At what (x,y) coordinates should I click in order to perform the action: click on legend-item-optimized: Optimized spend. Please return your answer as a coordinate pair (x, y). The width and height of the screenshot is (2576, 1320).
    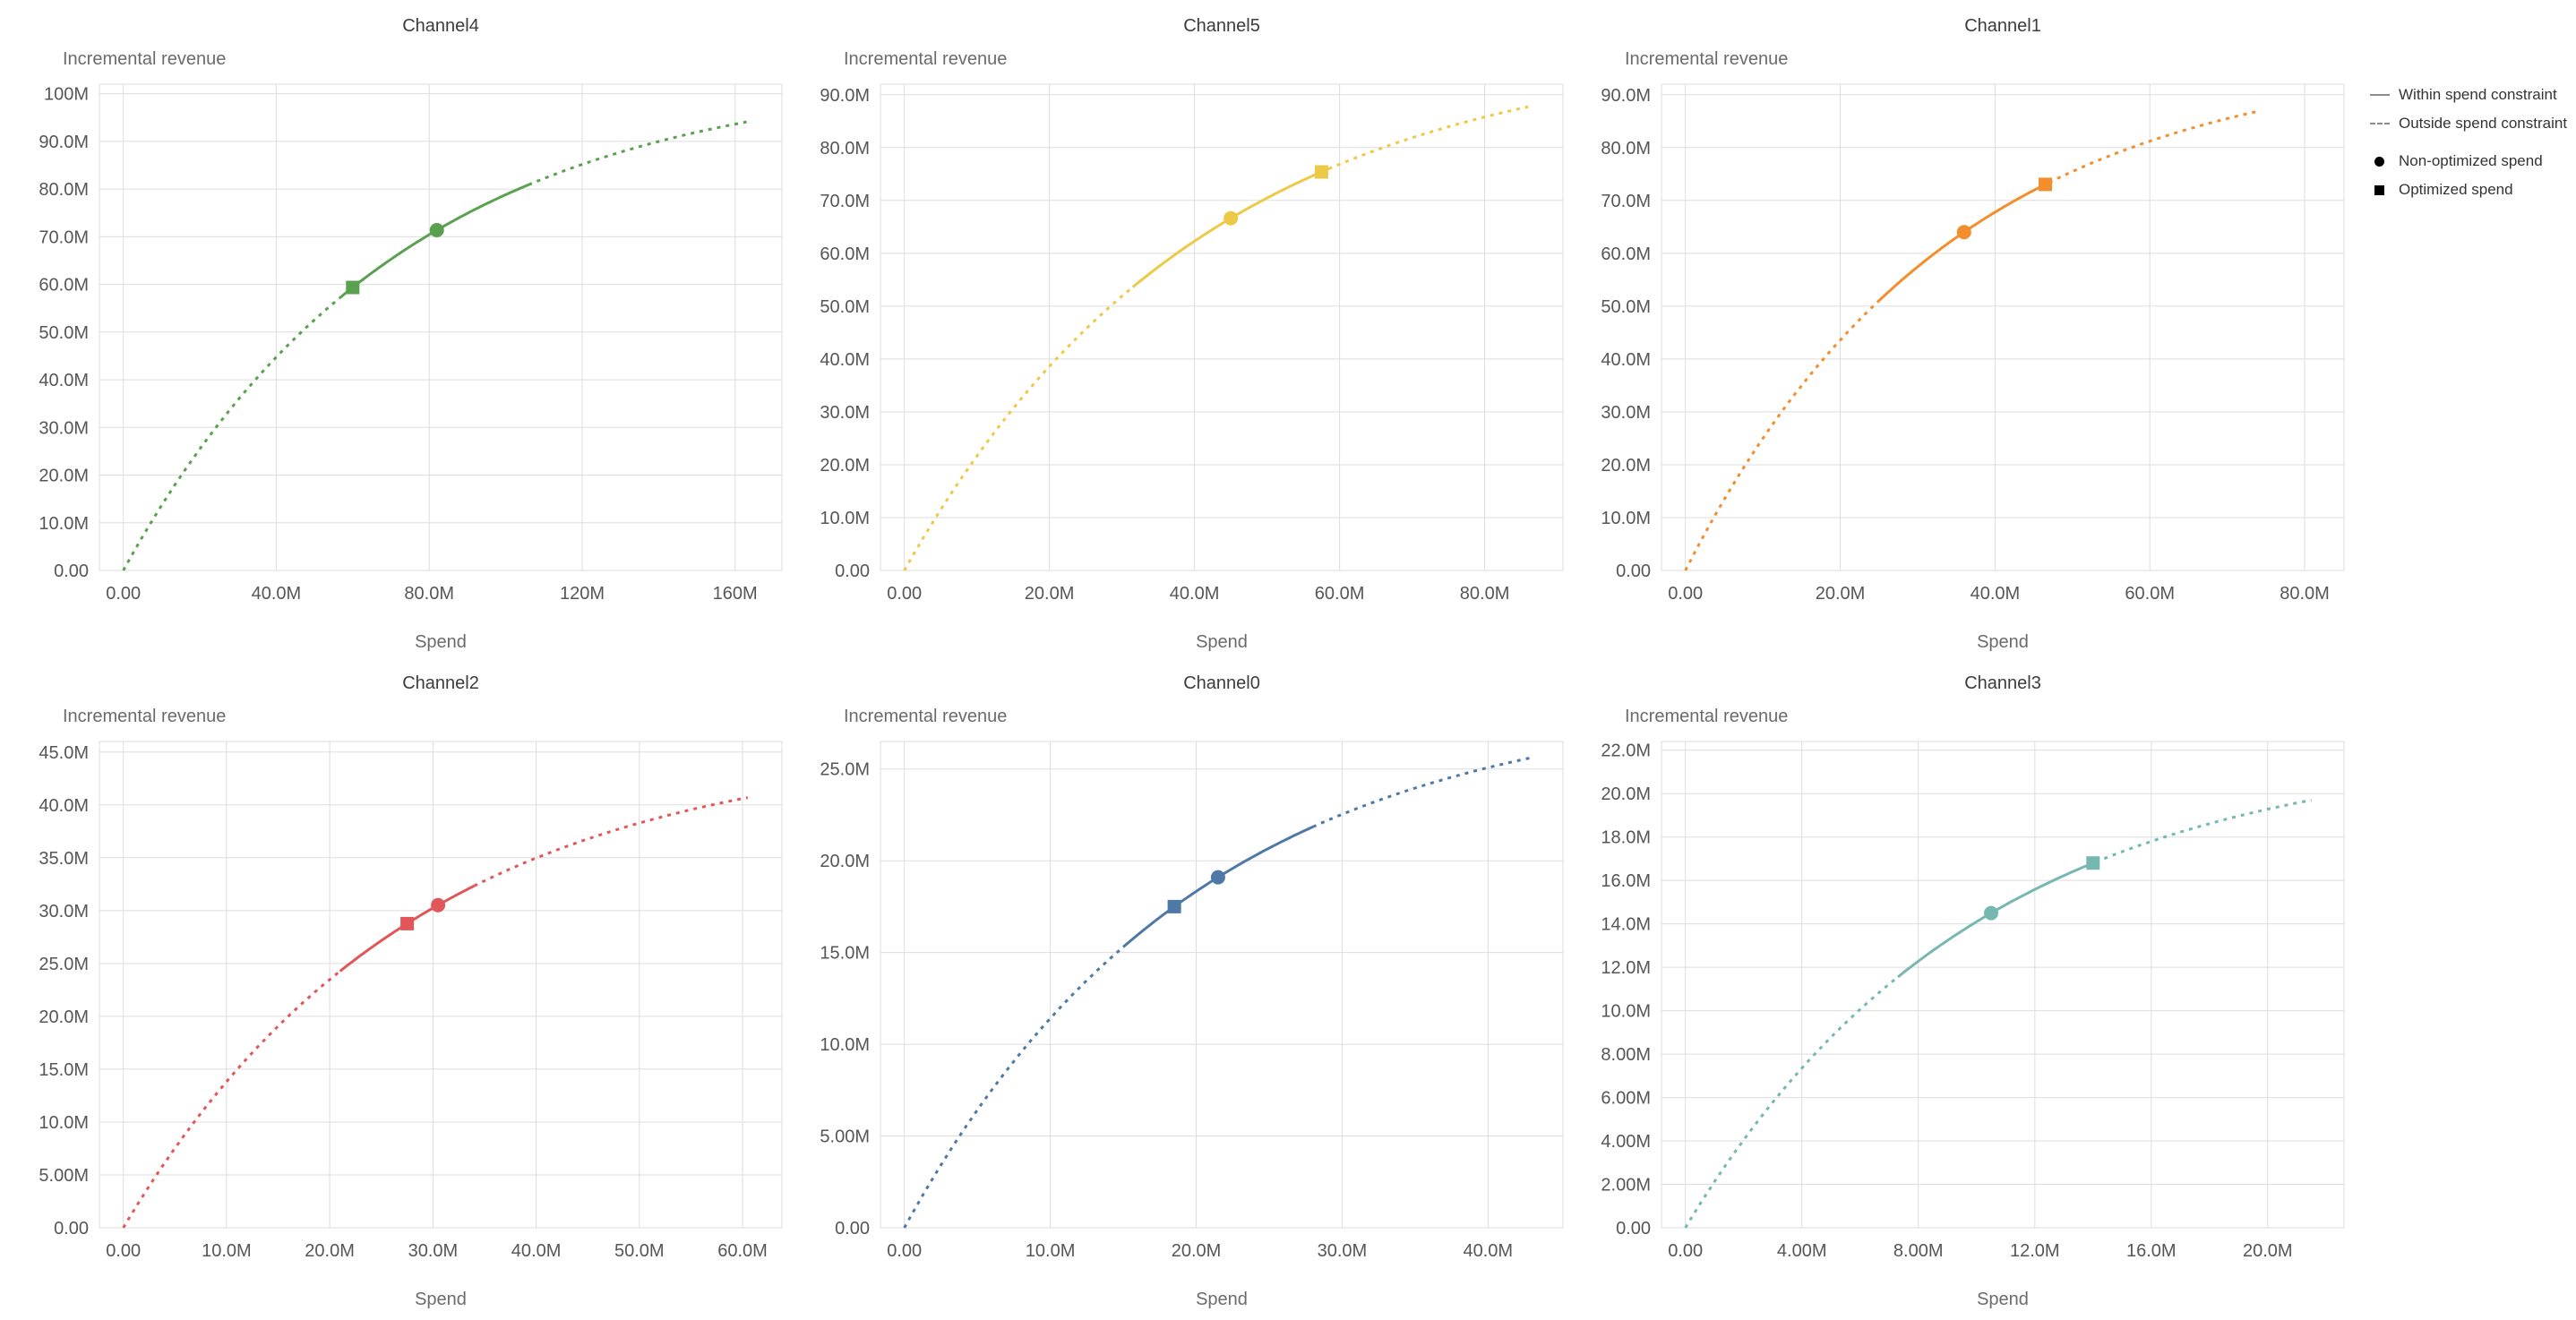
    Looking at the image, I should click on (2468, 190).